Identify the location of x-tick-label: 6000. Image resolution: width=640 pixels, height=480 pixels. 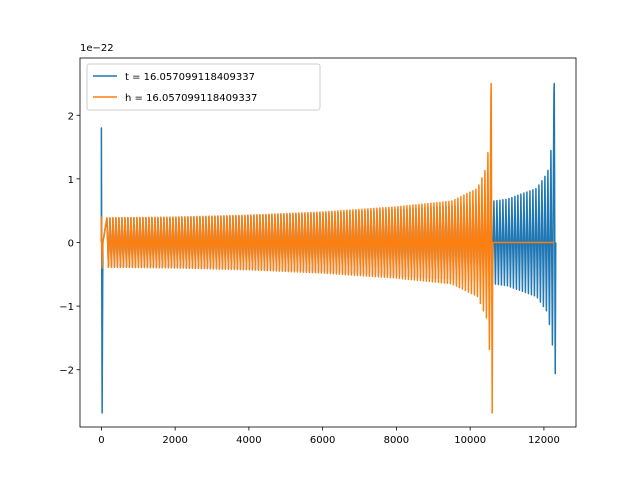
(322, 440).